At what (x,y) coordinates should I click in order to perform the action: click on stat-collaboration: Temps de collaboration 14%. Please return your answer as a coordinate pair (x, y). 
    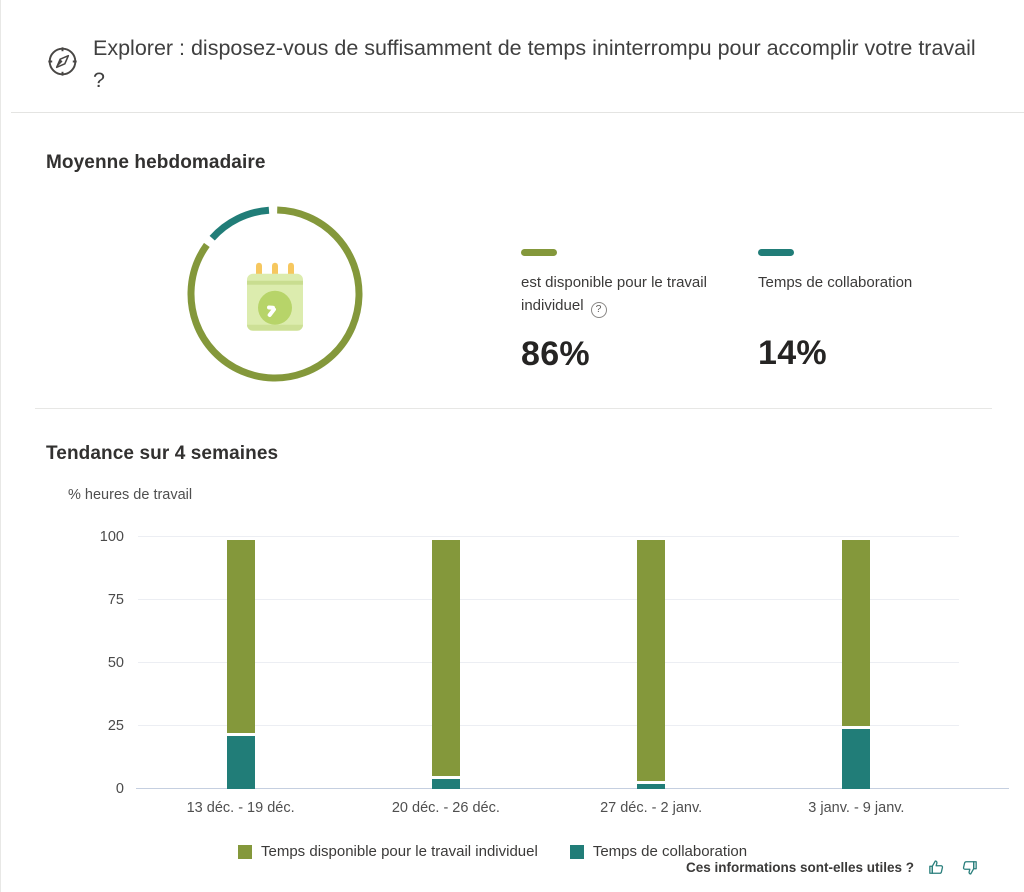
    Looking at the image, I should click on (868, 311).